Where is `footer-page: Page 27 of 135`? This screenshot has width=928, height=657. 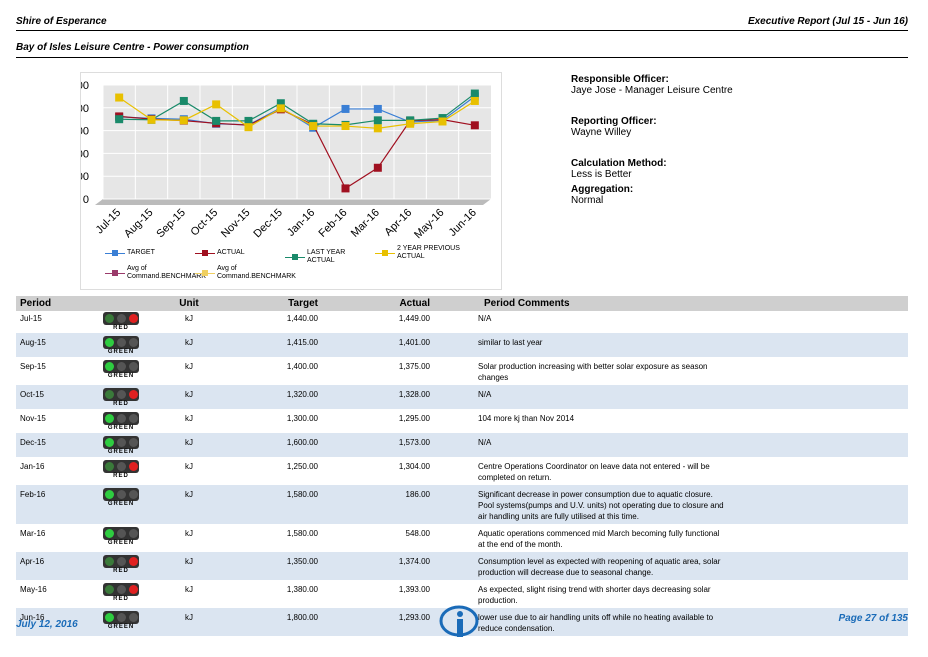 footer-page: Page 27 of 135 is located at coordinates (873, 618).